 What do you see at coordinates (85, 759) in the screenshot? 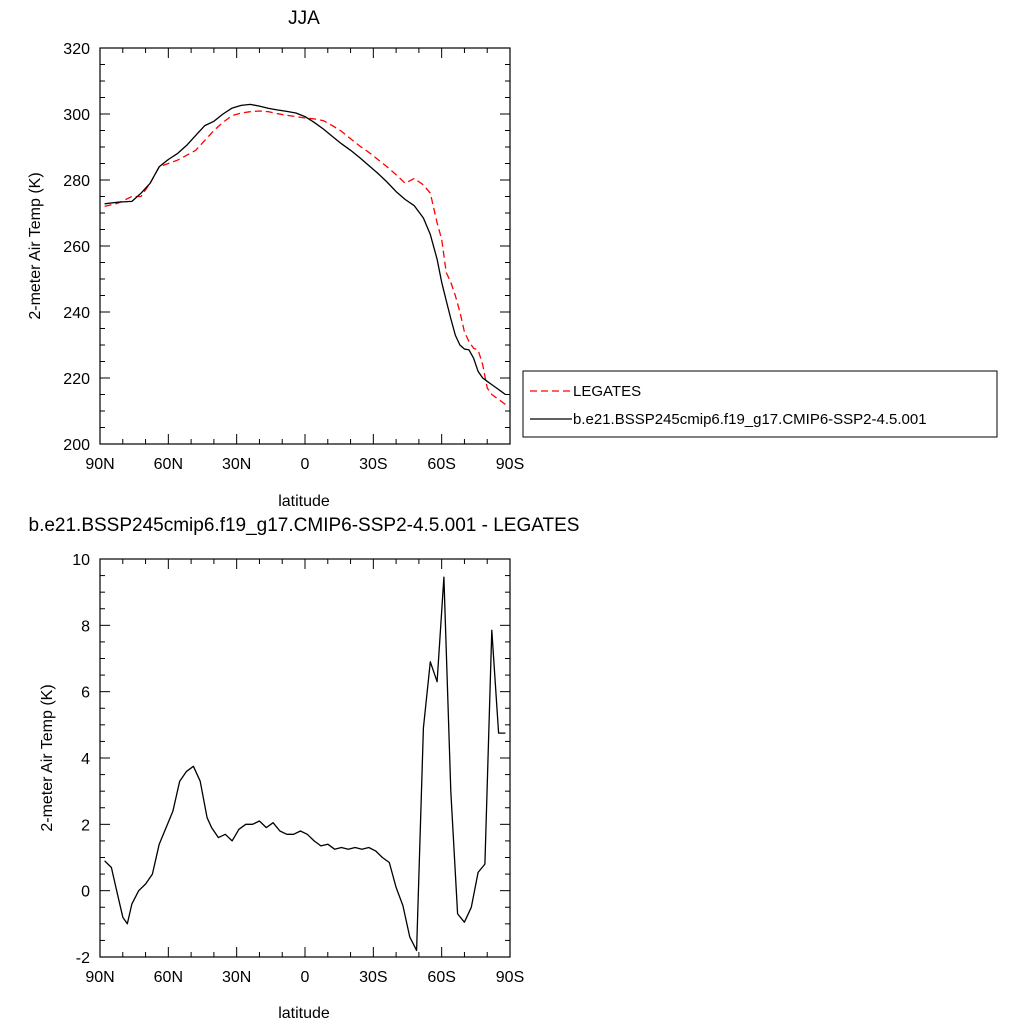
I see `y-tick-label: 4` at bounding box center [85, 759].